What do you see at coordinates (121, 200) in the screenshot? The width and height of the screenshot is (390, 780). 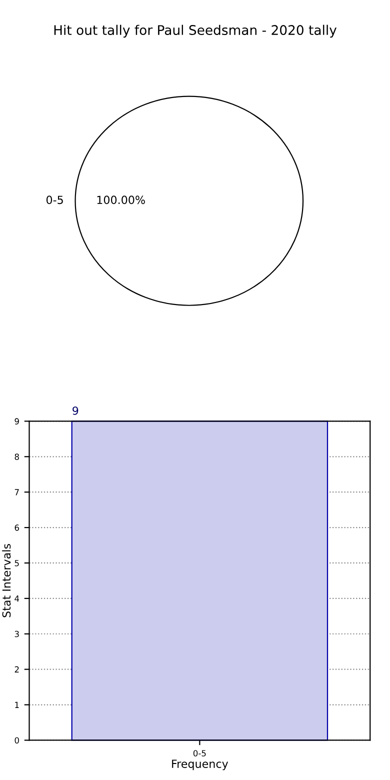 I see `data-label: 100.00%` at bounding box center [121, 200].